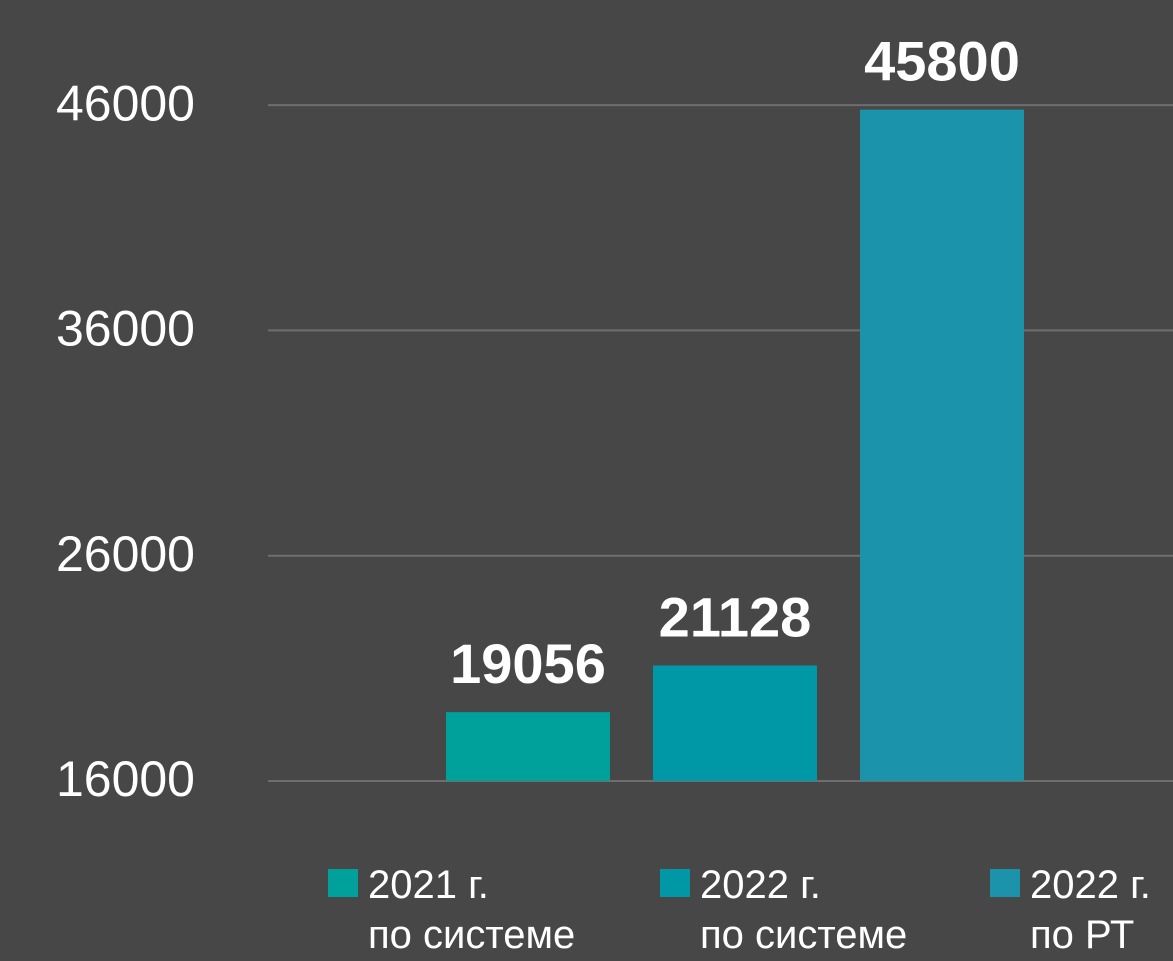 Image resolution: width=1173 pixels, height=961 pixels. Describe the element at coordinates (125, 779) in the screenshot. I see `y-tick-label: 16000` at that location.